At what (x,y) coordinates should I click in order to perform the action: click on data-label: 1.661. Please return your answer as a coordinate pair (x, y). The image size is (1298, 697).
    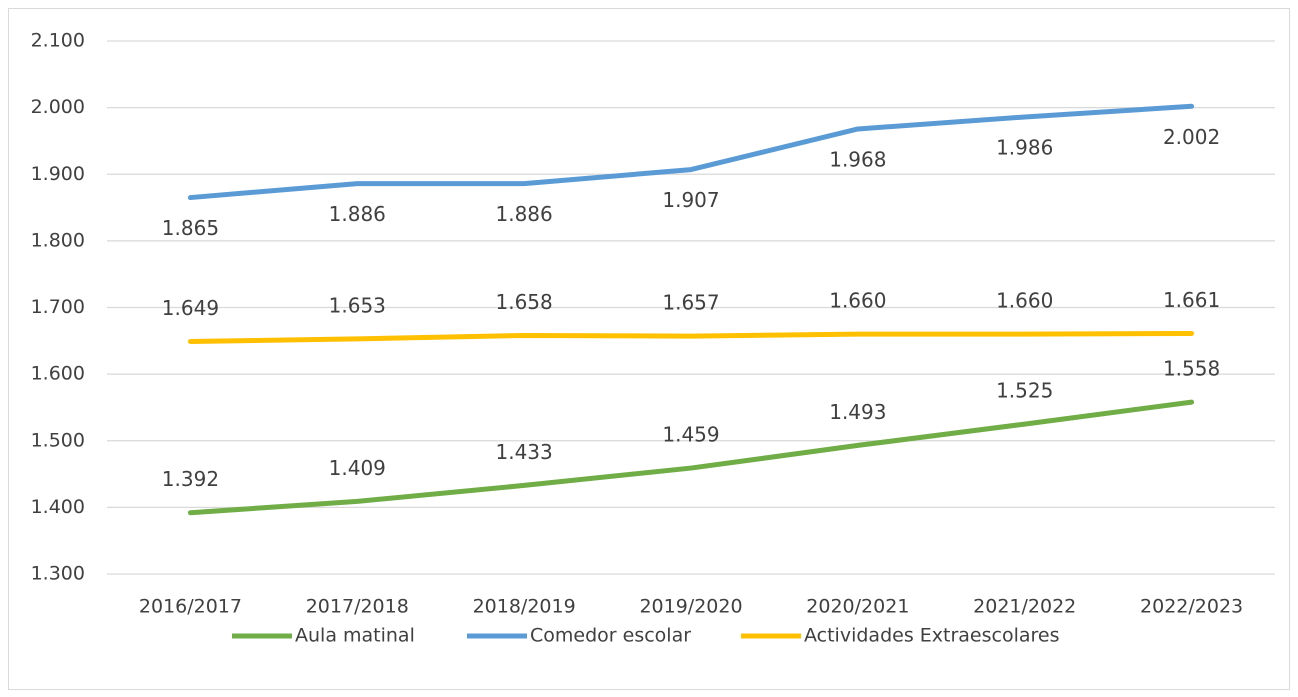
    Looking at the image, I should click on (1191, 300).